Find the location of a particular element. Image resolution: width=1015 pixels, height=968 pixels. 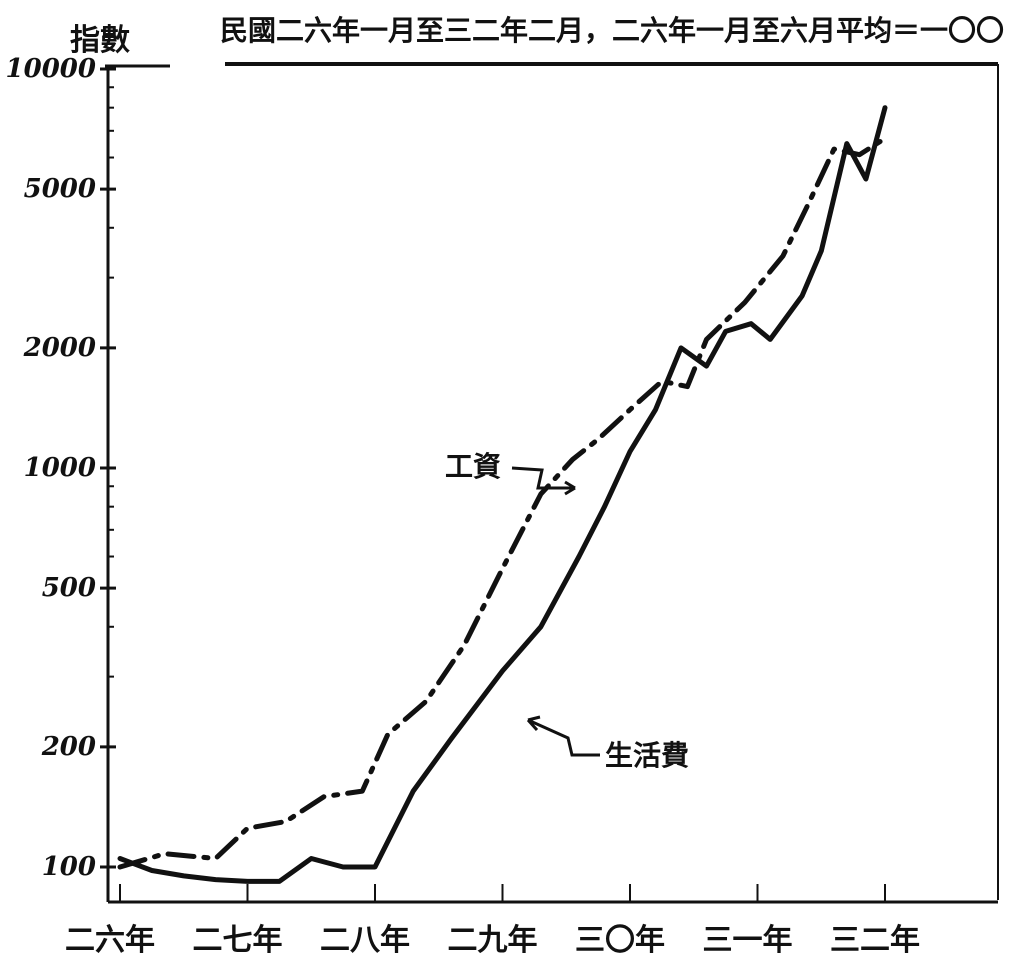

y-axis-label: 指數 is located at coordinates (100, 40).